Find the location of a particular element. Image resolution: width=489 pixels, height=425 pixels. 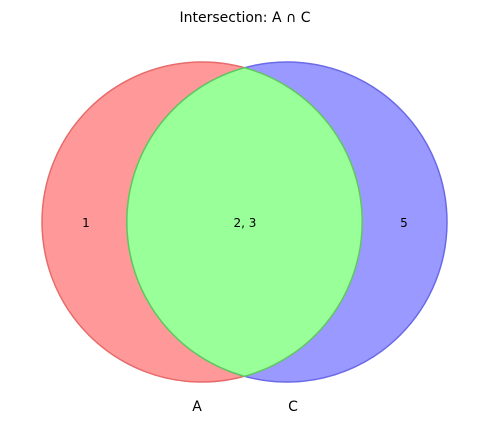

region-c-only-label: 5 is located at coordinates (404, 223).